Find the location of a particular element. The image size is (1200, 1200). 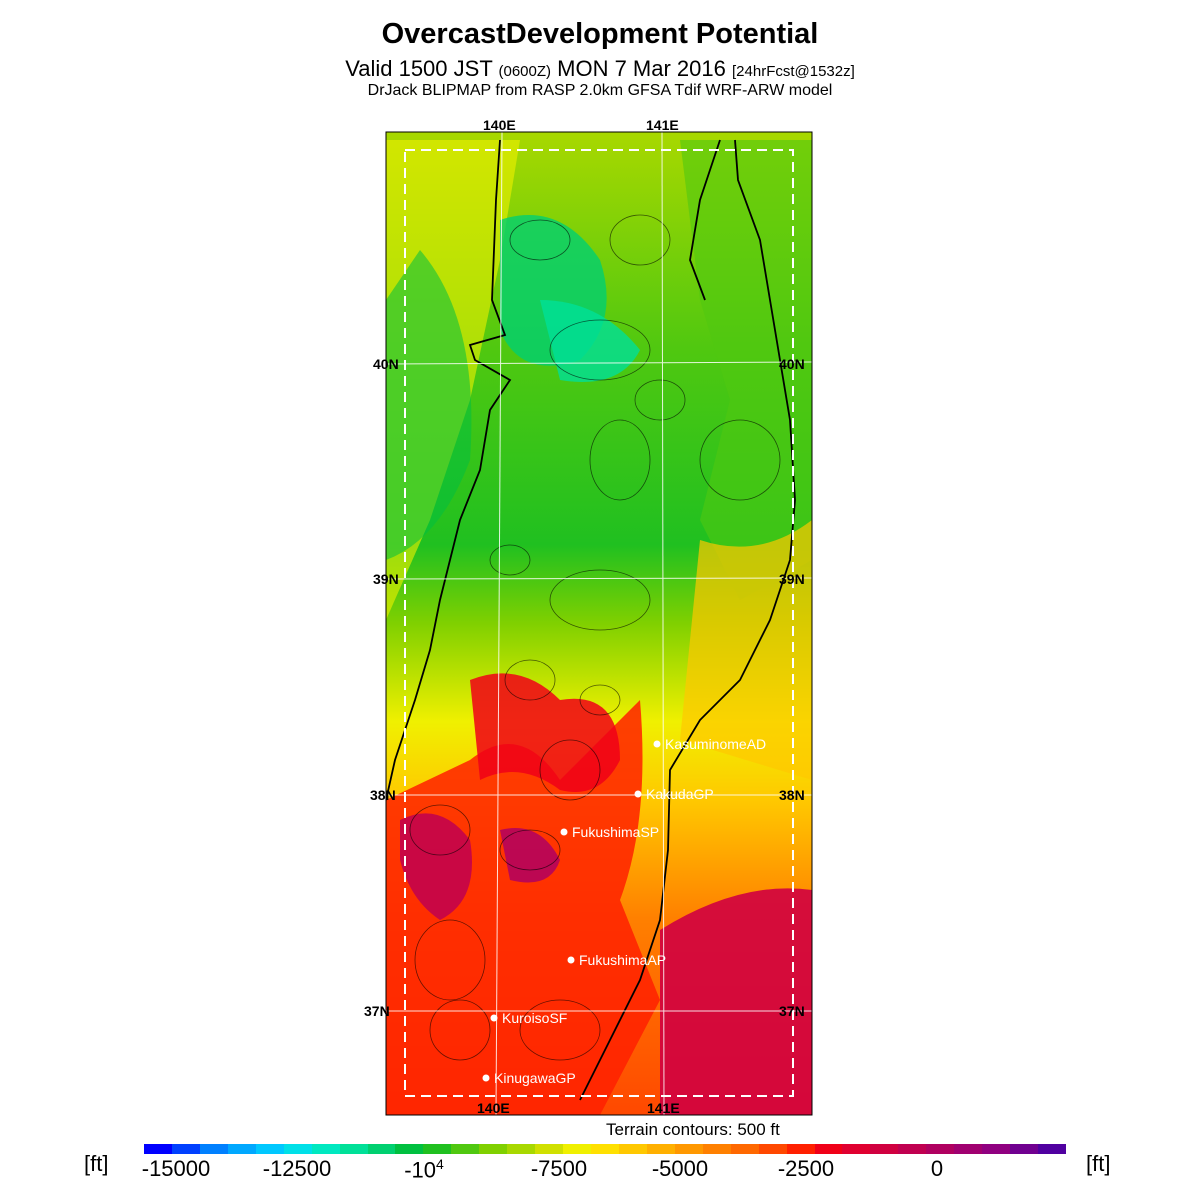

lon-label-140-top: 140E is located at coordinates (499, 125).